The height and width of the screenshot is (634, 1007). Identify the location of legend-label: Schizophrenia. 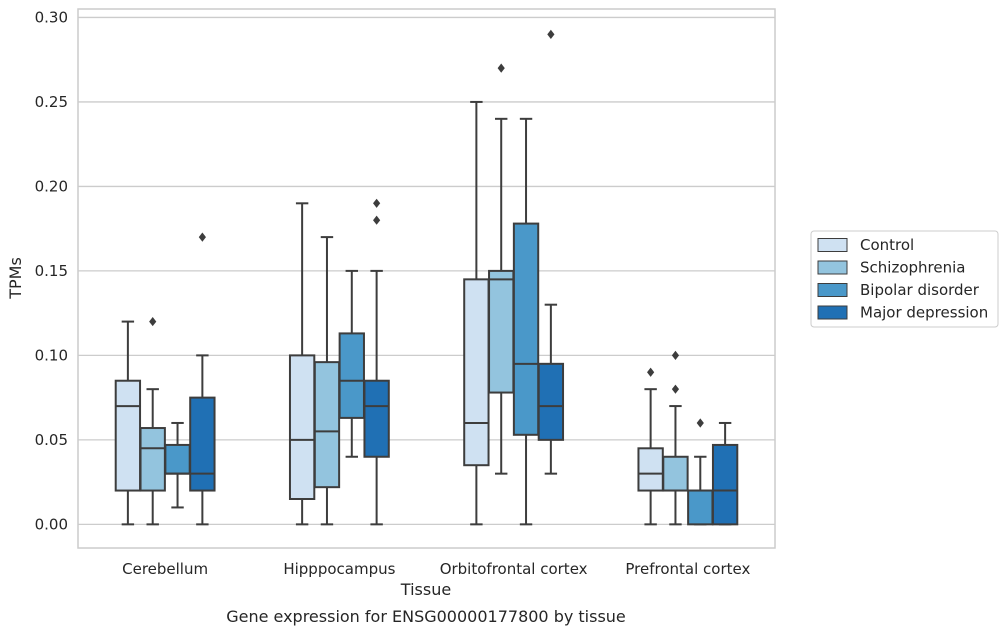
(912, 268).